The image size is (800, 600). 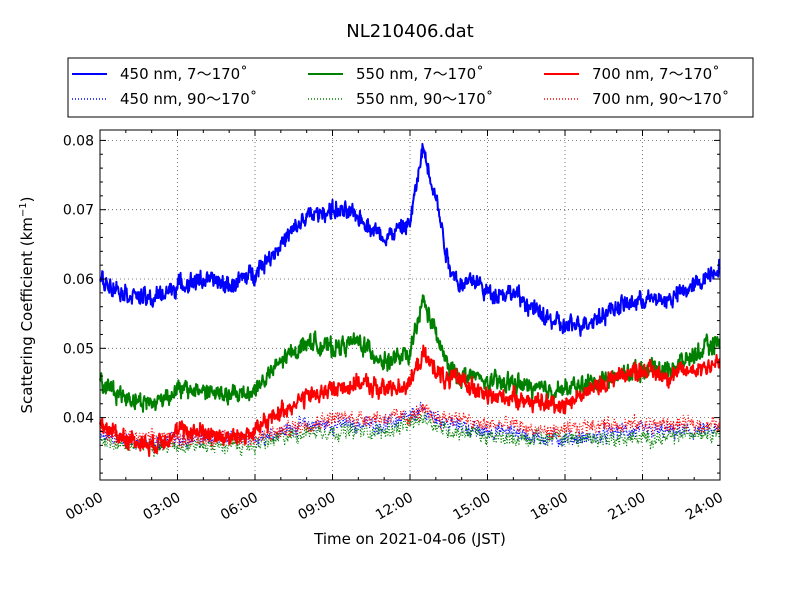 What do you see at coordinates (84, 507) in the screenshot?
I see `x-tick-label: 00:00` at bounding box center [84, 507].